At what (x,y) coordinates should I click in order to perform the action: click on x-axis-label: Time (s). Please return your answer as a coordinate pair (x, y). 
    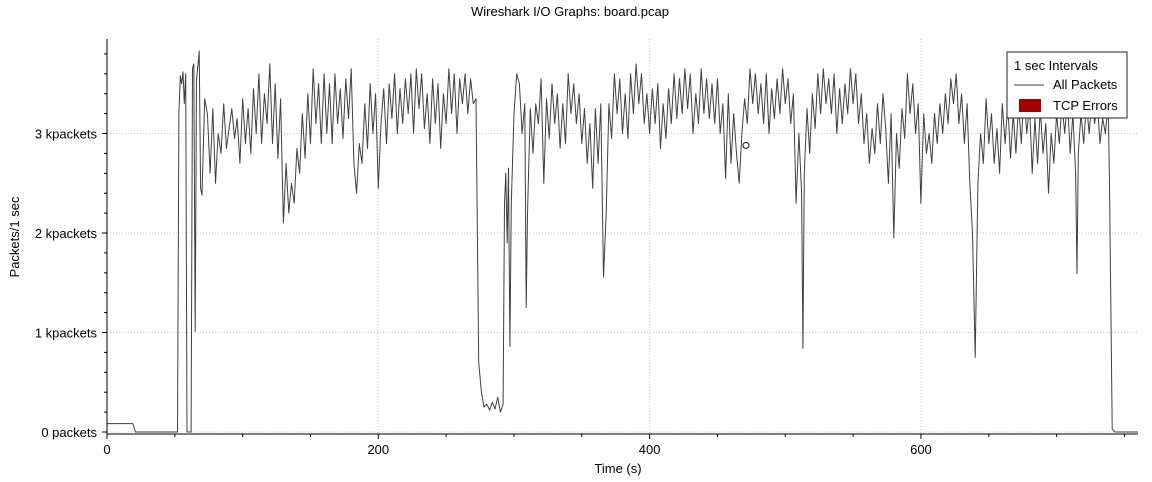
    Looking at the image, I should click on (617, 468).